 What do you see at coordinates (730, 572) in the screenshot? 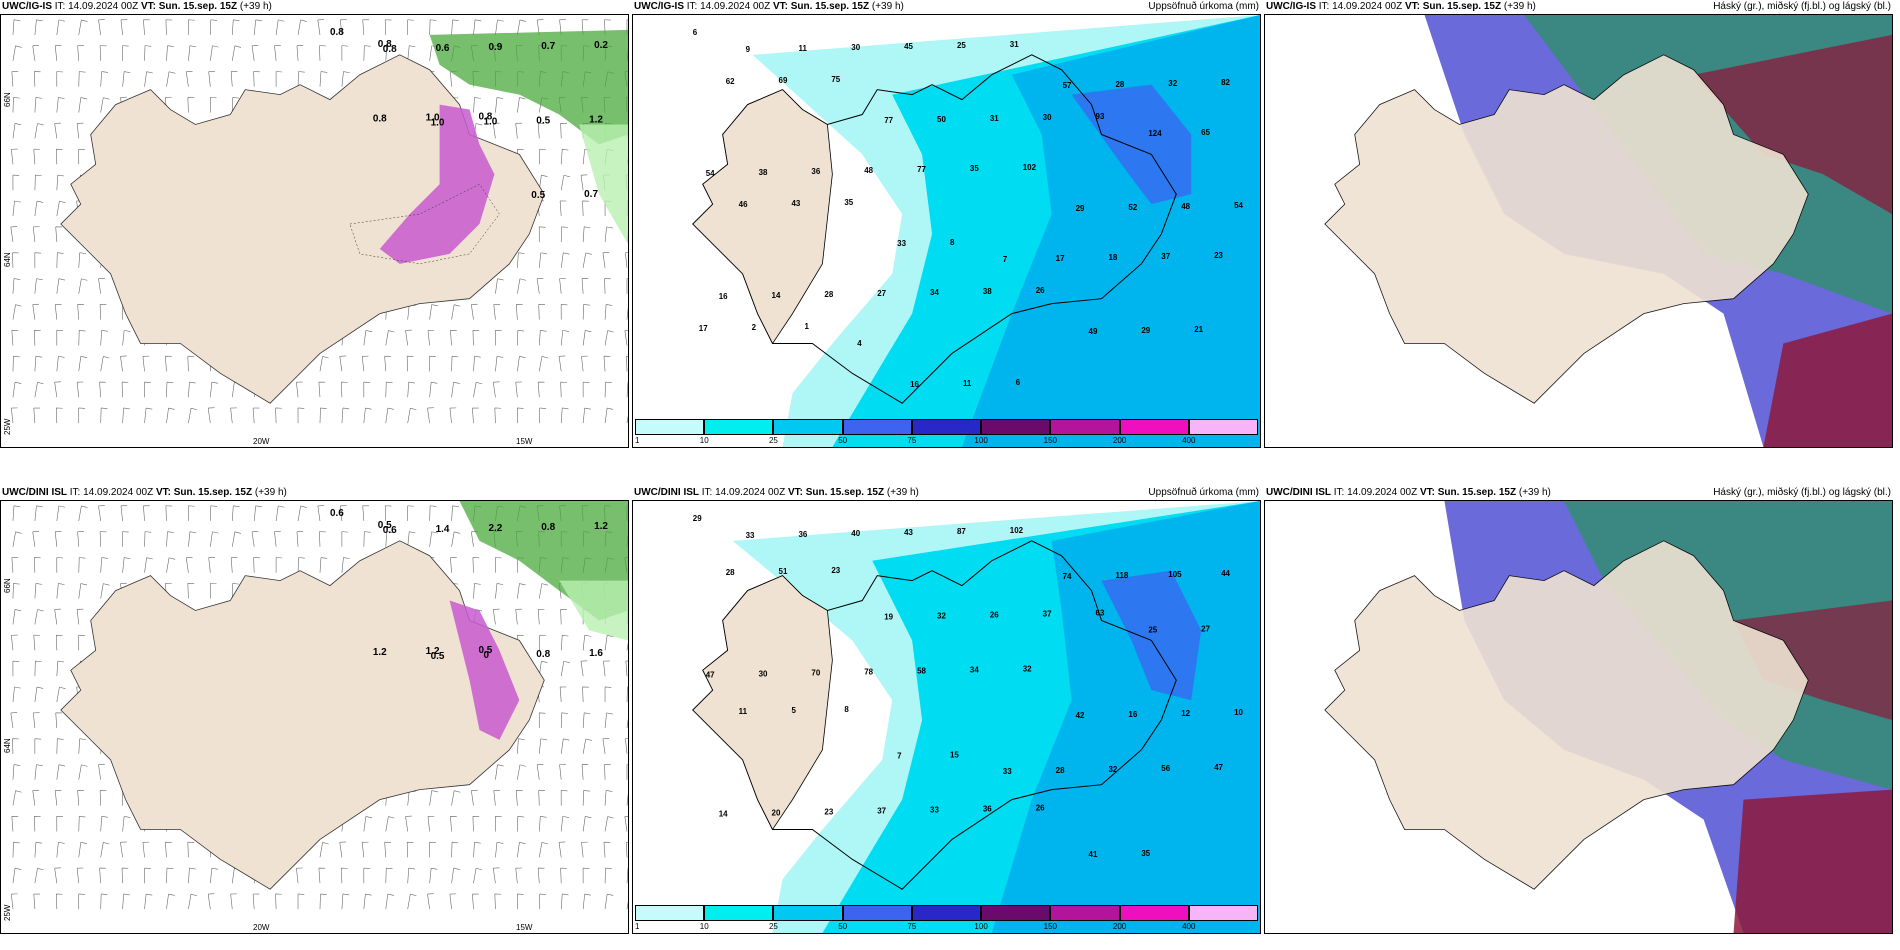
I see `value-label: 28` at bounding box center [730, 572].